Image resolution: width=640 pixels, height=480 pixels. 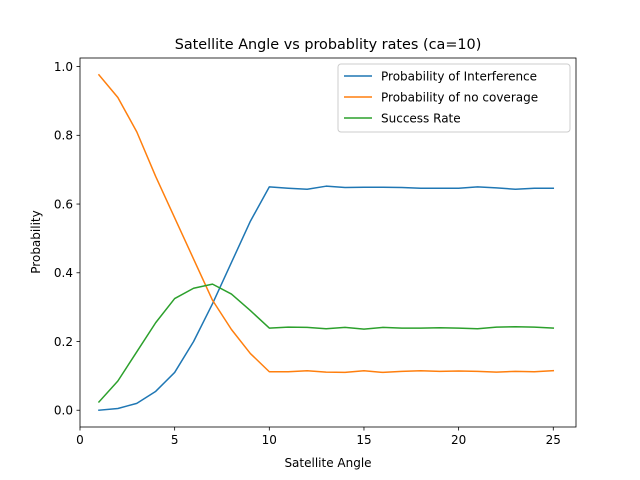 What do you see at coordinates (458, 440) in the screenshot?
I see `x-tick-label: 20` at bounding box center [458, 440].